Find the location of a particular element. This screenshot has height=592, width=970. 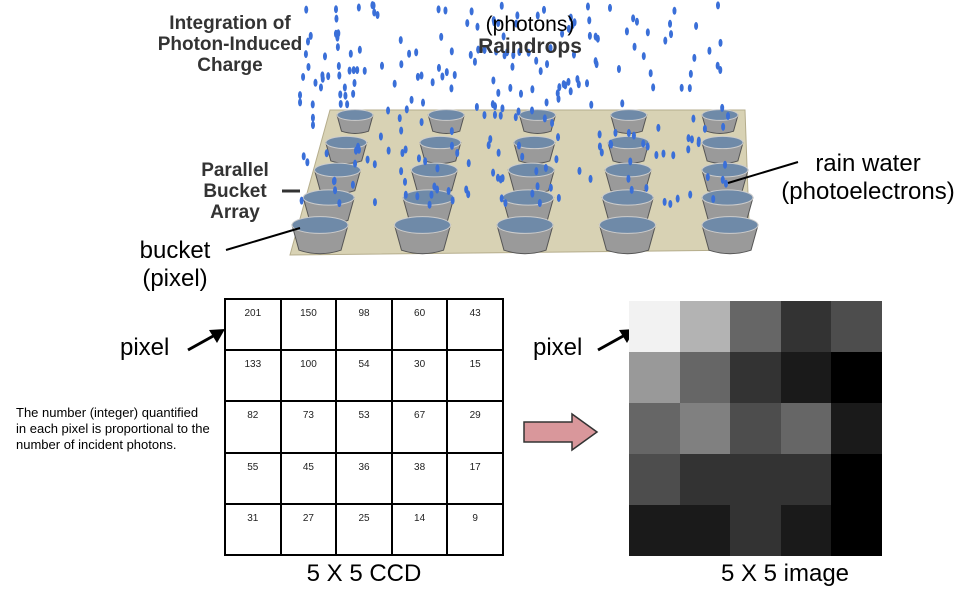

image-grid is located at coordinates (755, 428).